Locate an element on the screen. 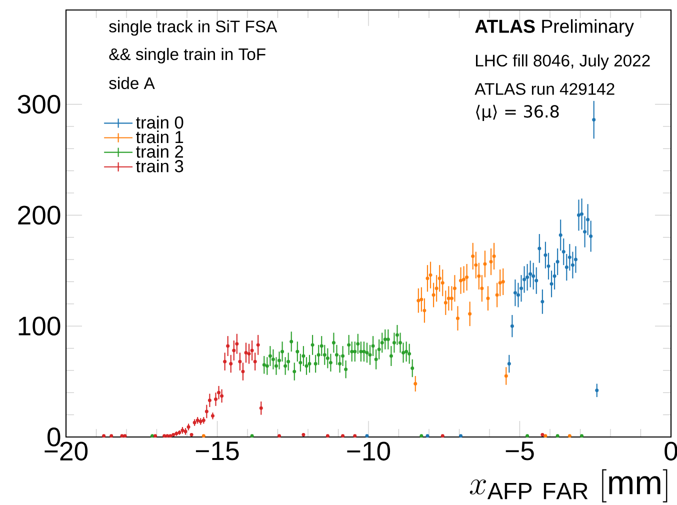  legend-label: train 1 is located at coordinates (160, 137).